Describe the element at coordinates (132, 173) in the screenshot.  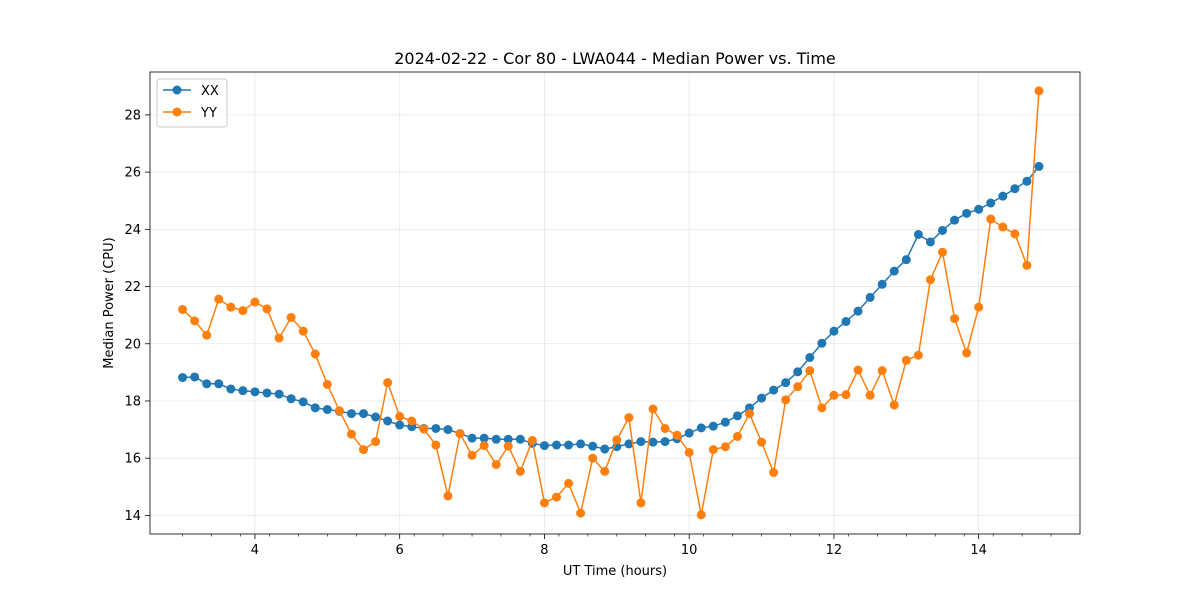
I see `y-tick-label: 26` at that location.